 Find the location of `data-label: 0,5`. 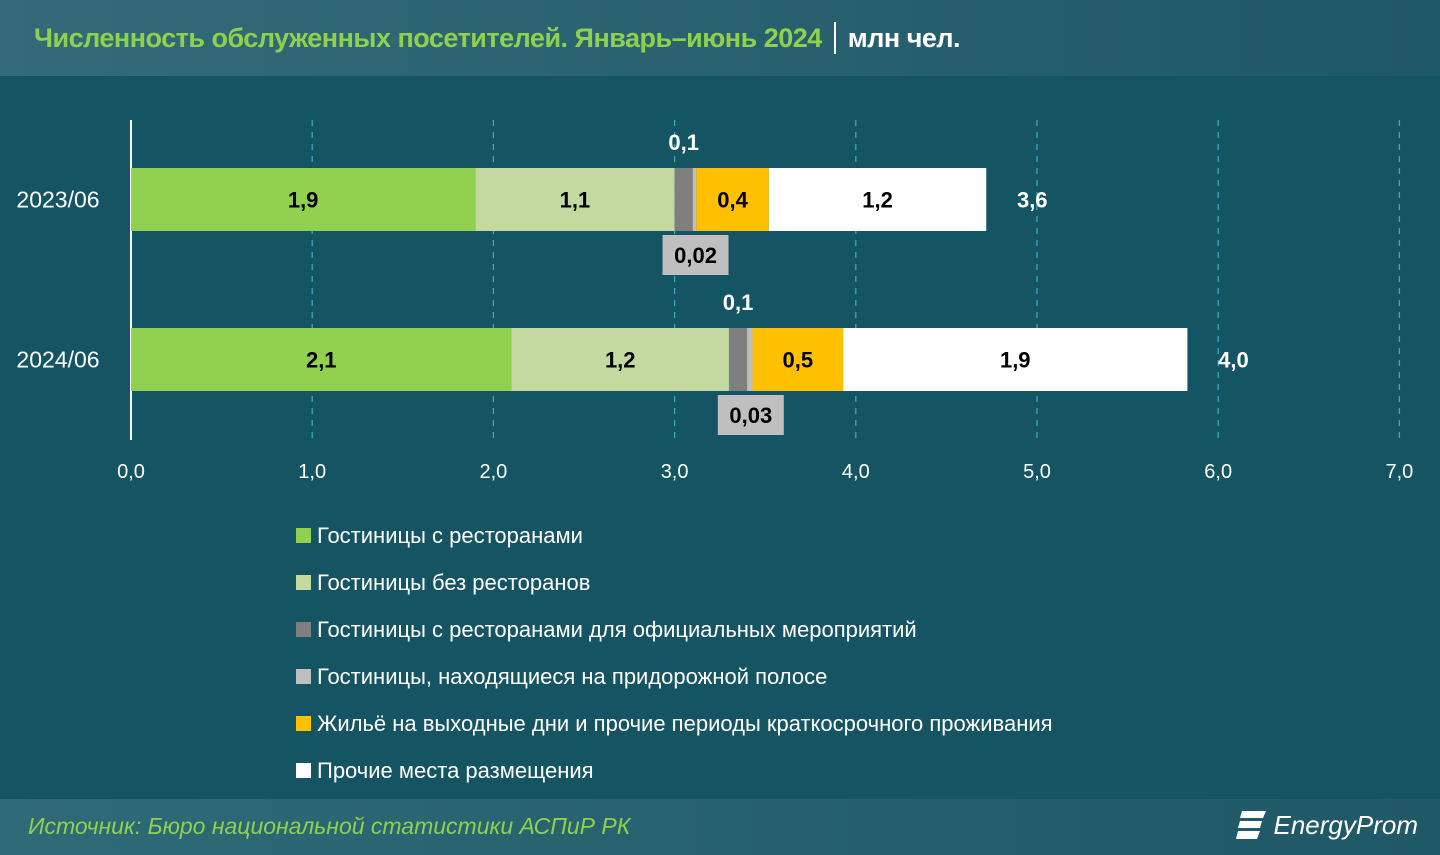

data-label: 0,5 is located at coordinates (798, 360).